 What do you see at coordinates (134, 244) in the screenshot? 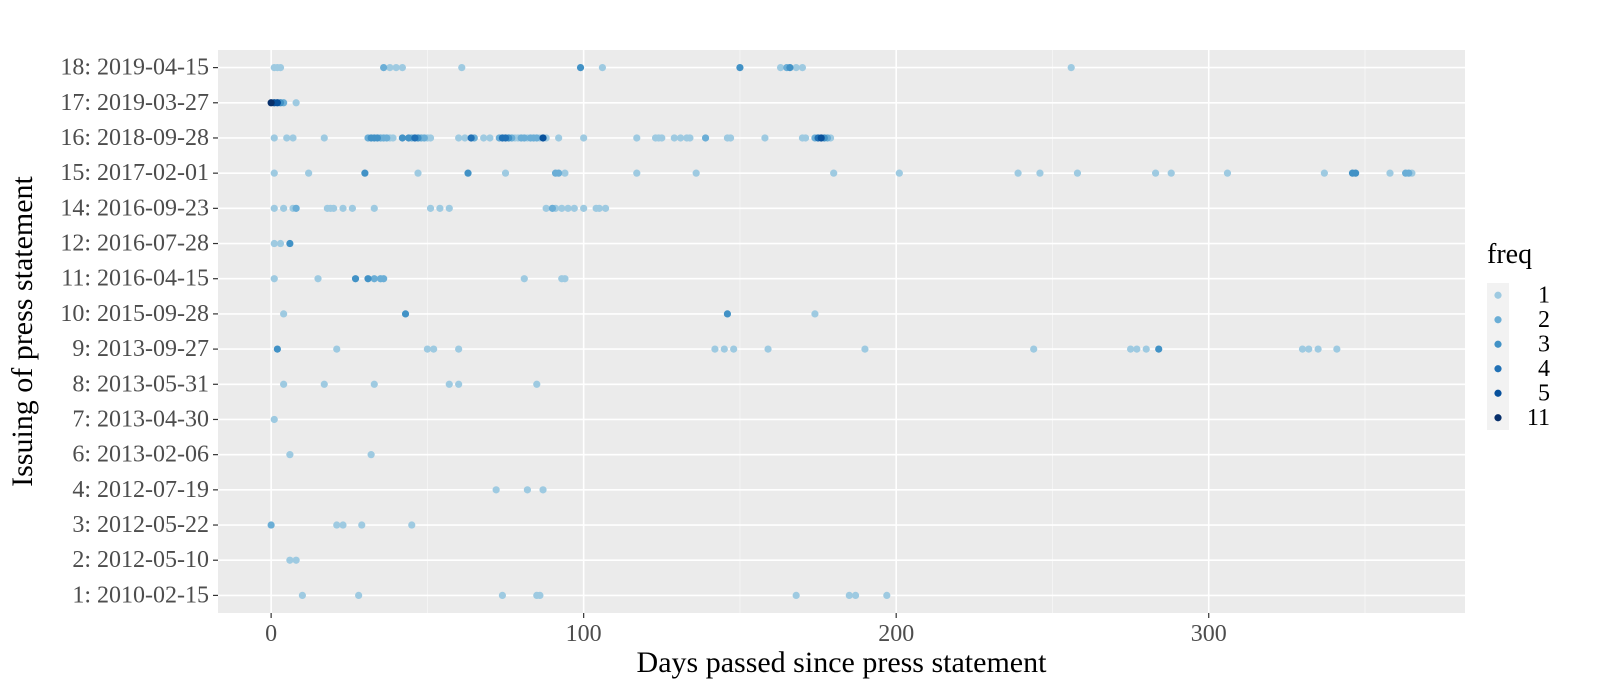
I see `y-tick-label: 12: 2016-07-28` at bounding box center [134, 244].